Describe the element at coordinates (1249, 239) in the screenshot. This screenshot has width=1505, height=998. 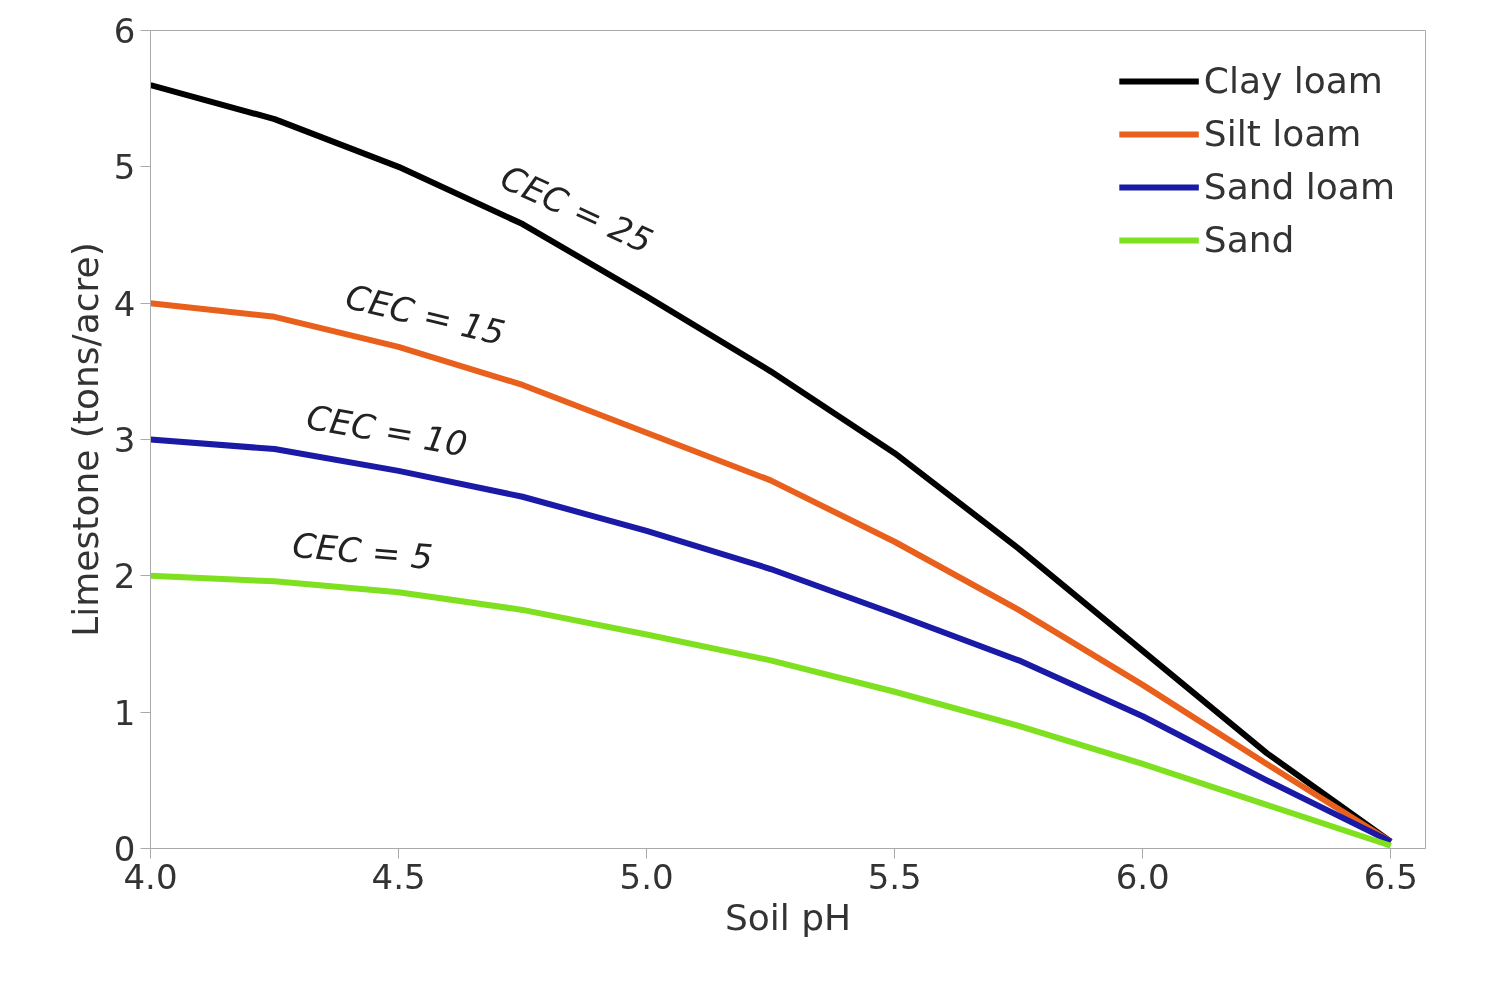
I see `legend-label: Sand` at that location.